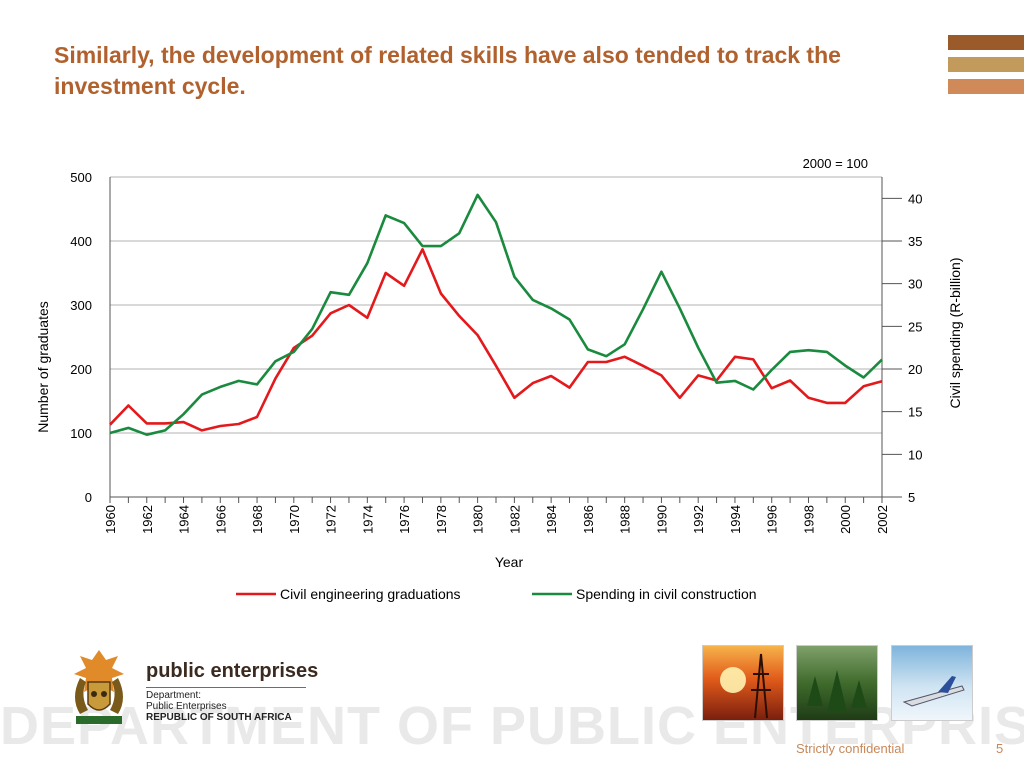  Describe the element at coordinates (1000, 748) in the screenshot. I see `page-number: 5` at that location.